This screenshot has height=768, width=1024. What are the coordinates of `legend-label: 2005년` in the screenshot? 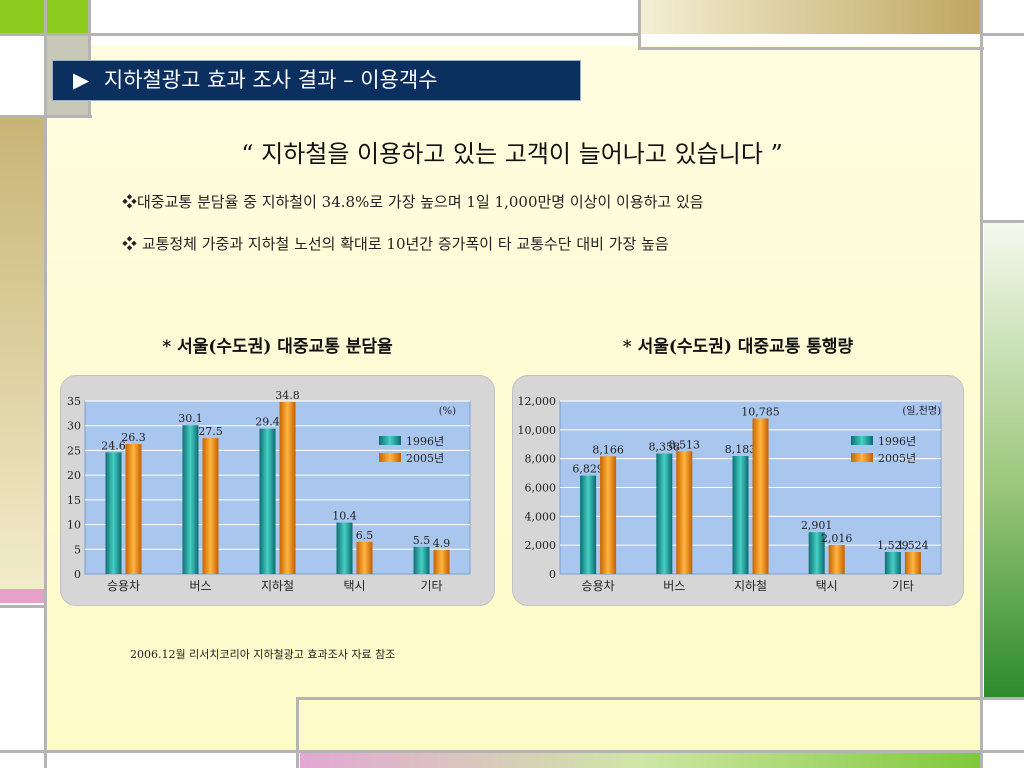 It's located at (897, 458).